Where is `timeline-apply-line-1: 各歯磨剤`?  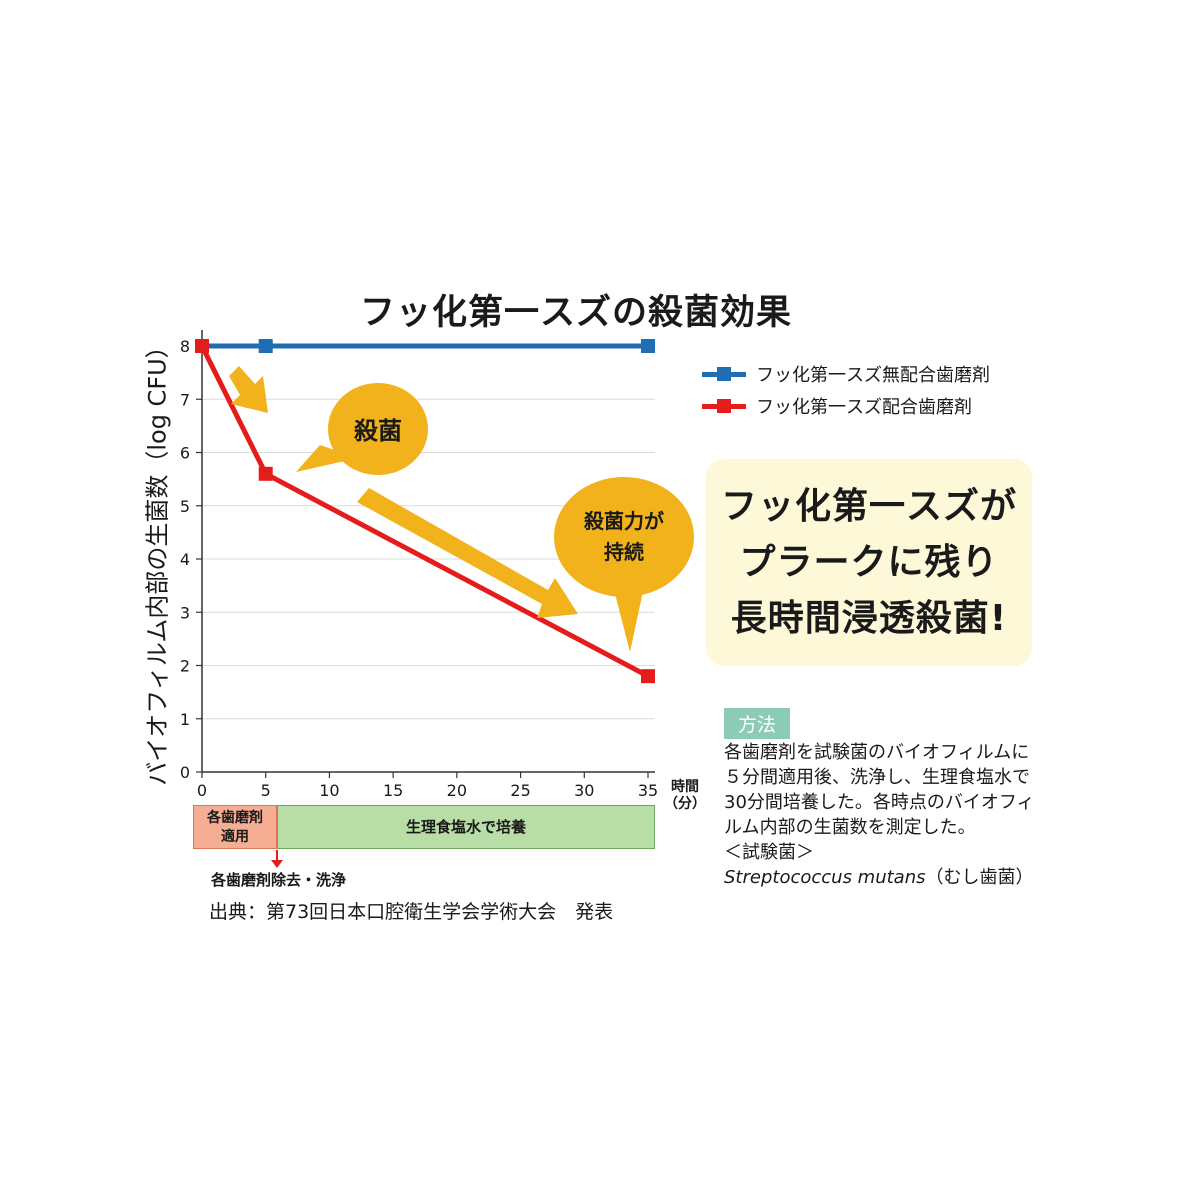
timeline-apply-line-1: 各歯磨剤 is located at coordinates (235, 818).